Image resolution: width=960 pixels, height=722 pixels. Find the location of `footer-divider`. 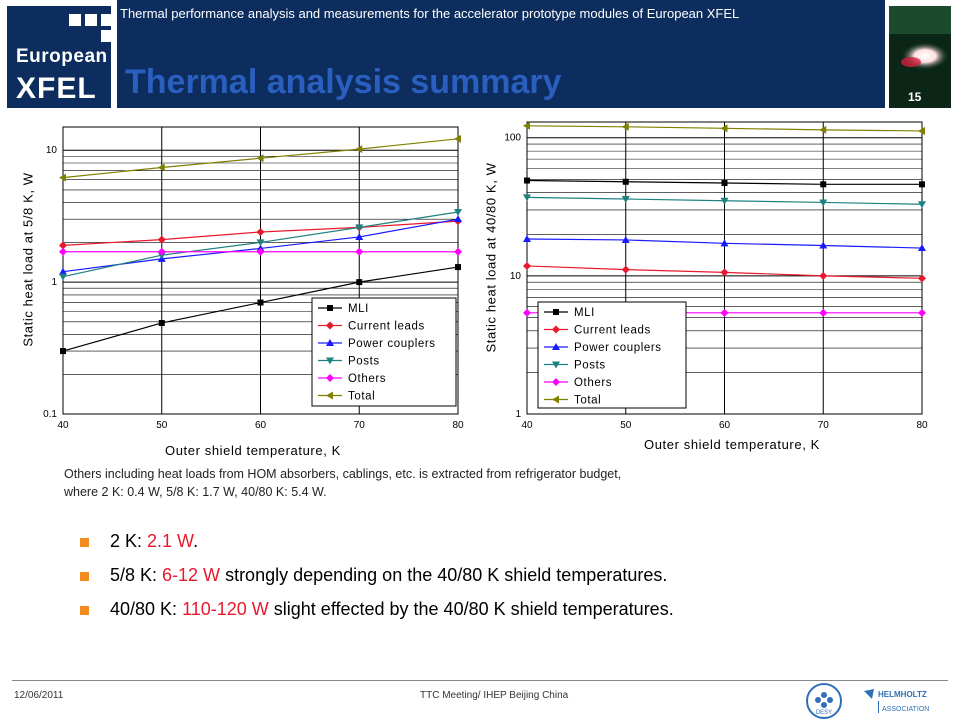

footer-divider is located at coordinates (480, 680).